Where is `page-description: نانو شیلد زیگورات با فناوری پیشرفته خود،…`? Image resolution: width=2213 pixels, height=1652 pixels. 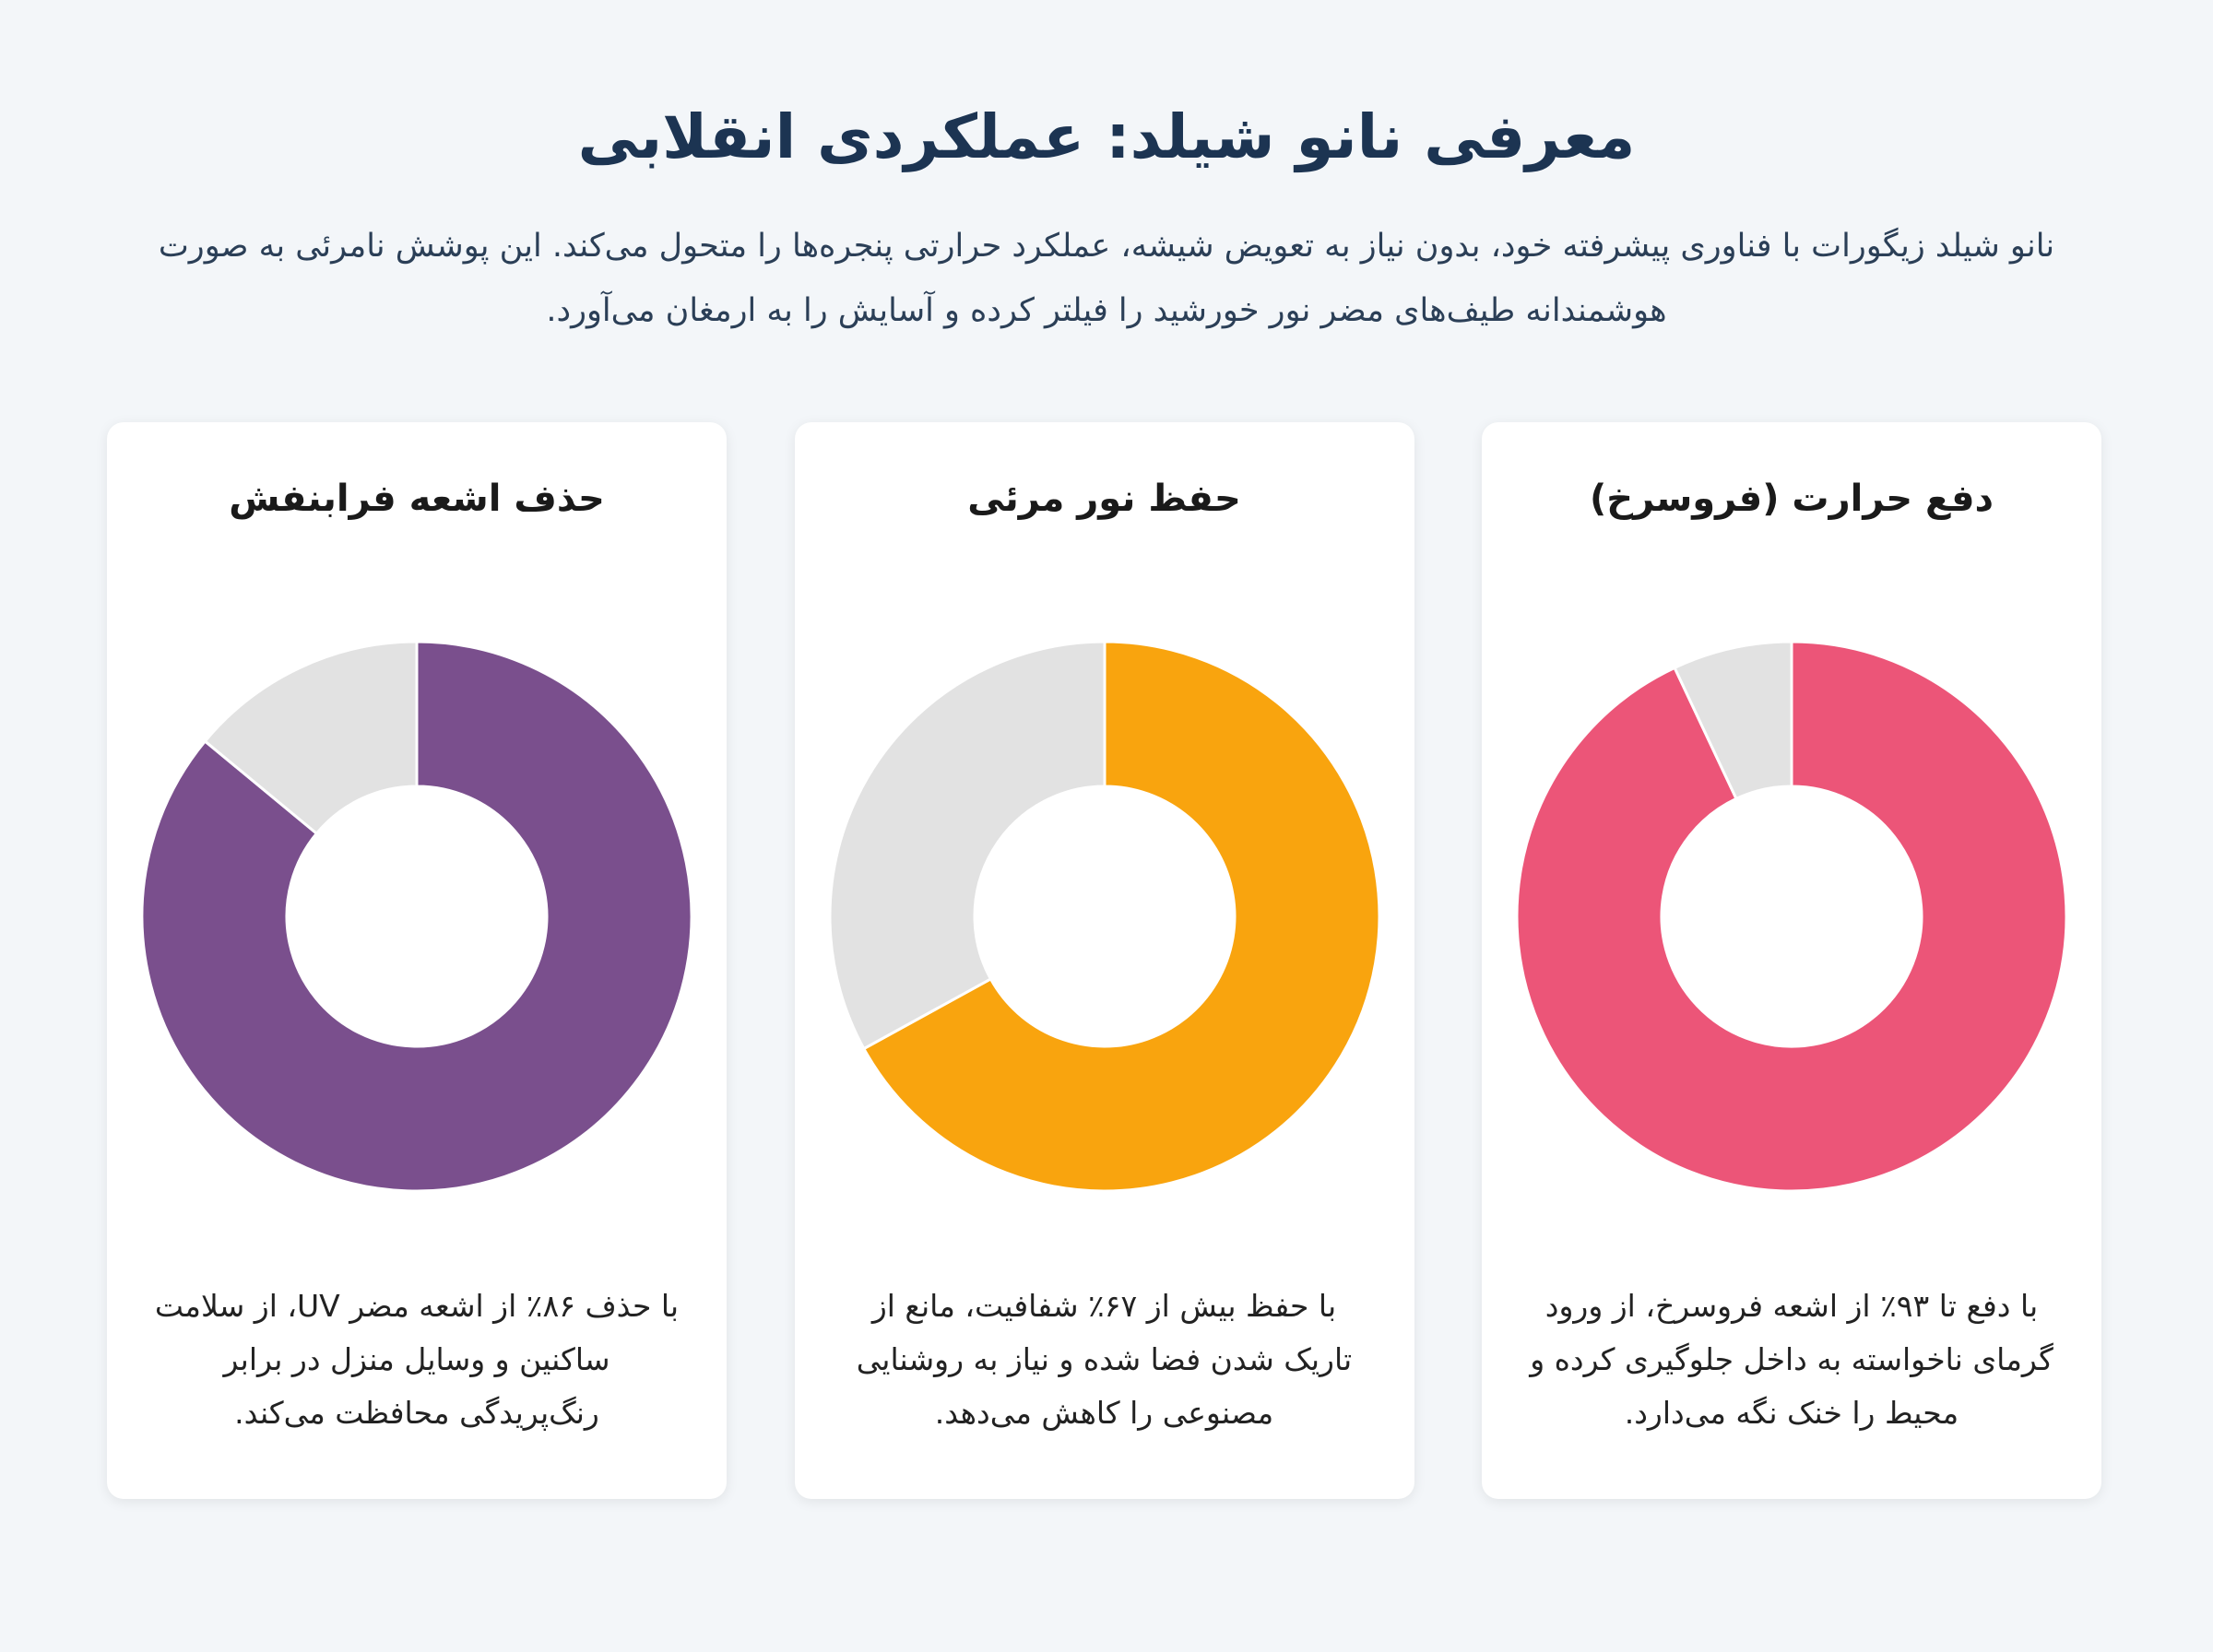
page-description: نانو شیلد زیگورات با فناوری پیشرفته خود،… is located at coordinates (1106, 278).